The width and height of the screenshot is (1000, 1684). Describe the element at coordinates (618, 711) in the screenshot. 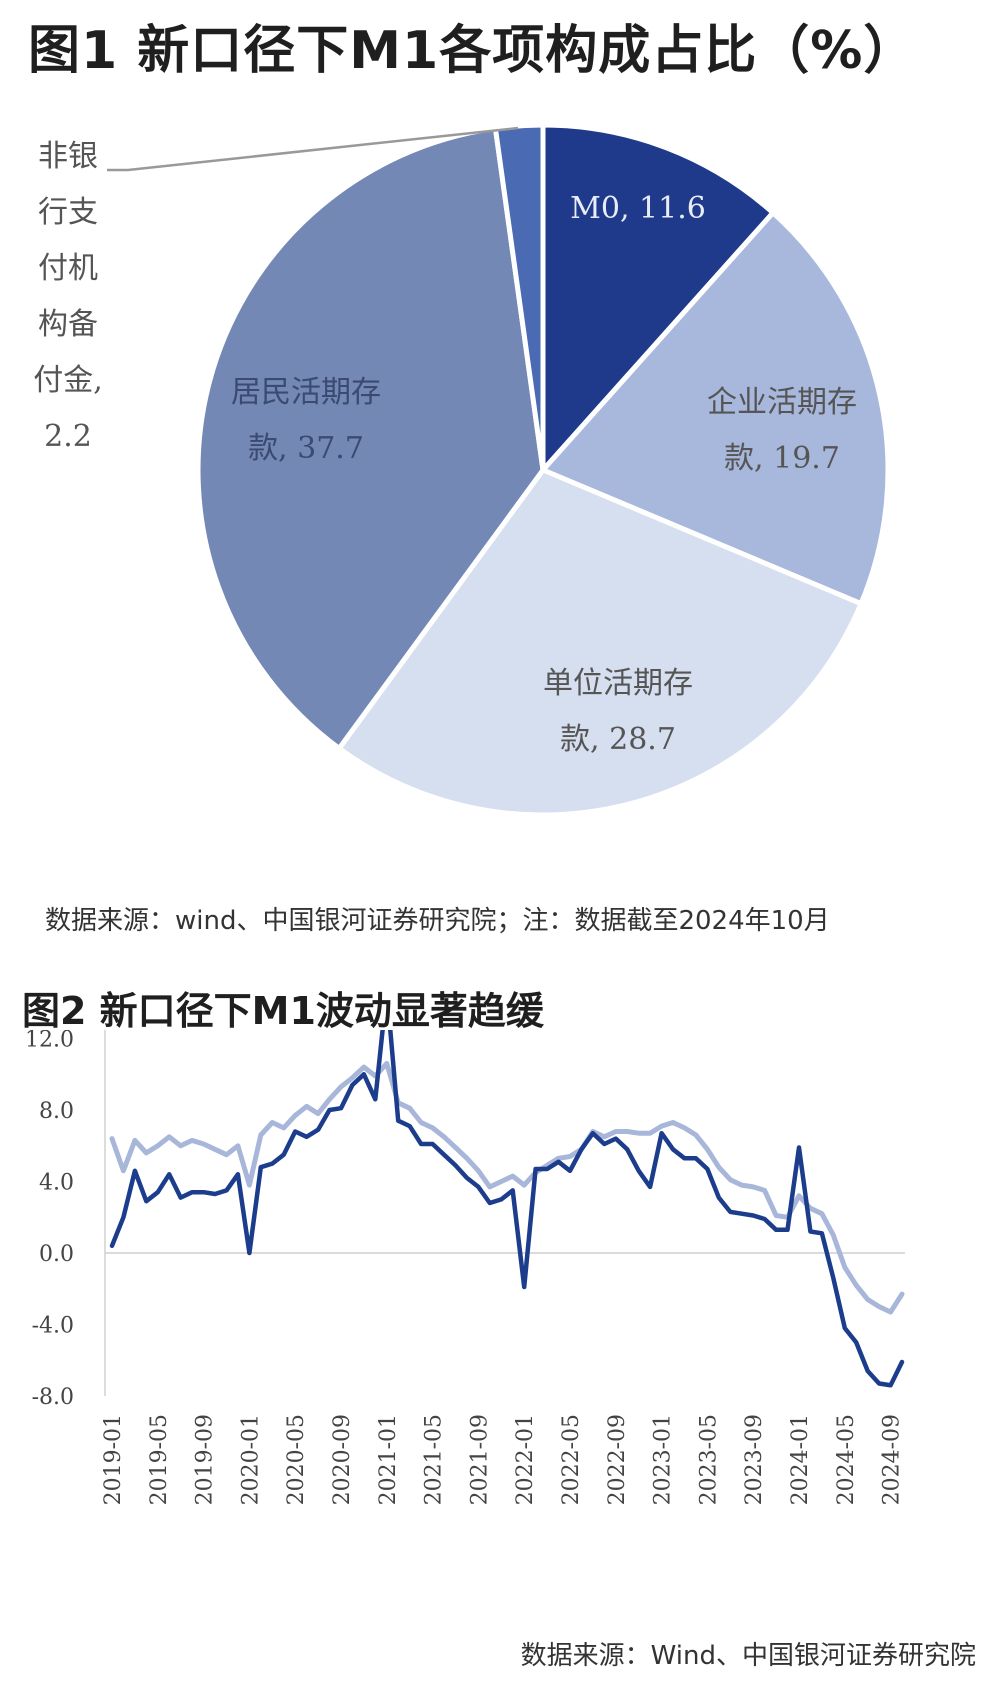

I see `pie-slice-label: 单位活期存款, 28.7` at that location.